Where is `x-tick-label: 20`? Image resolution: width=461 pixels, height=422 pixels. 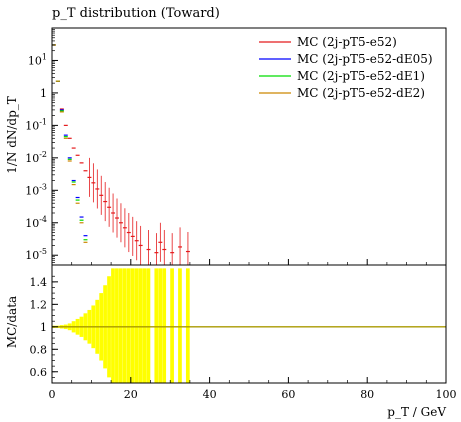
x-tick-label: 20 is located at coordinates (131, 394).